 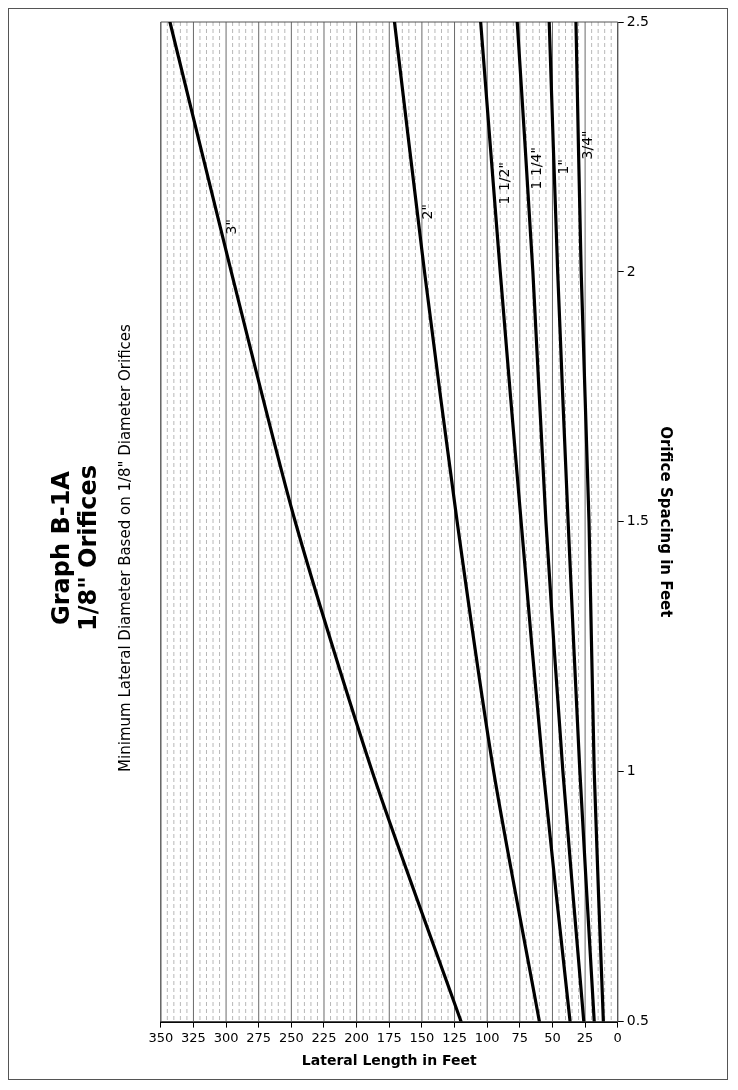 What do you see at coordinates (422, 1037) in the screenshot?
I see `x-tick-label: 150` at bounding box center [422, 1037].